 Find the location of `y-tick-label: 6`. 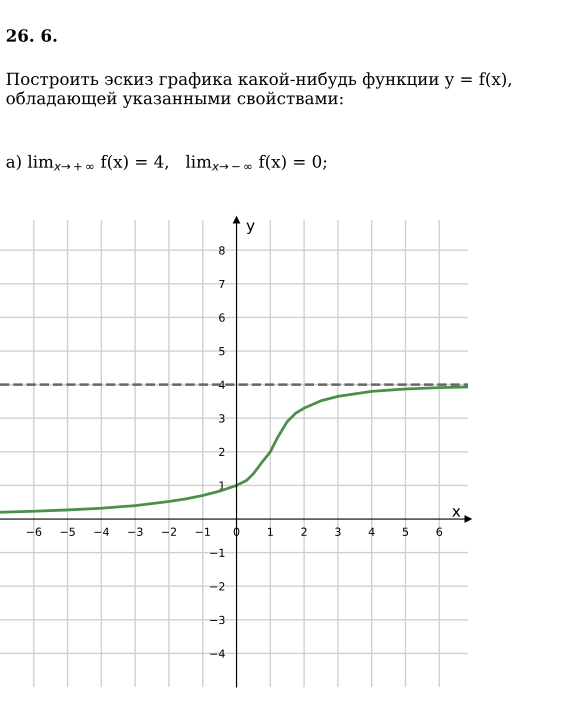

y-tick-label: 6 is located at coordinates (222, 317).